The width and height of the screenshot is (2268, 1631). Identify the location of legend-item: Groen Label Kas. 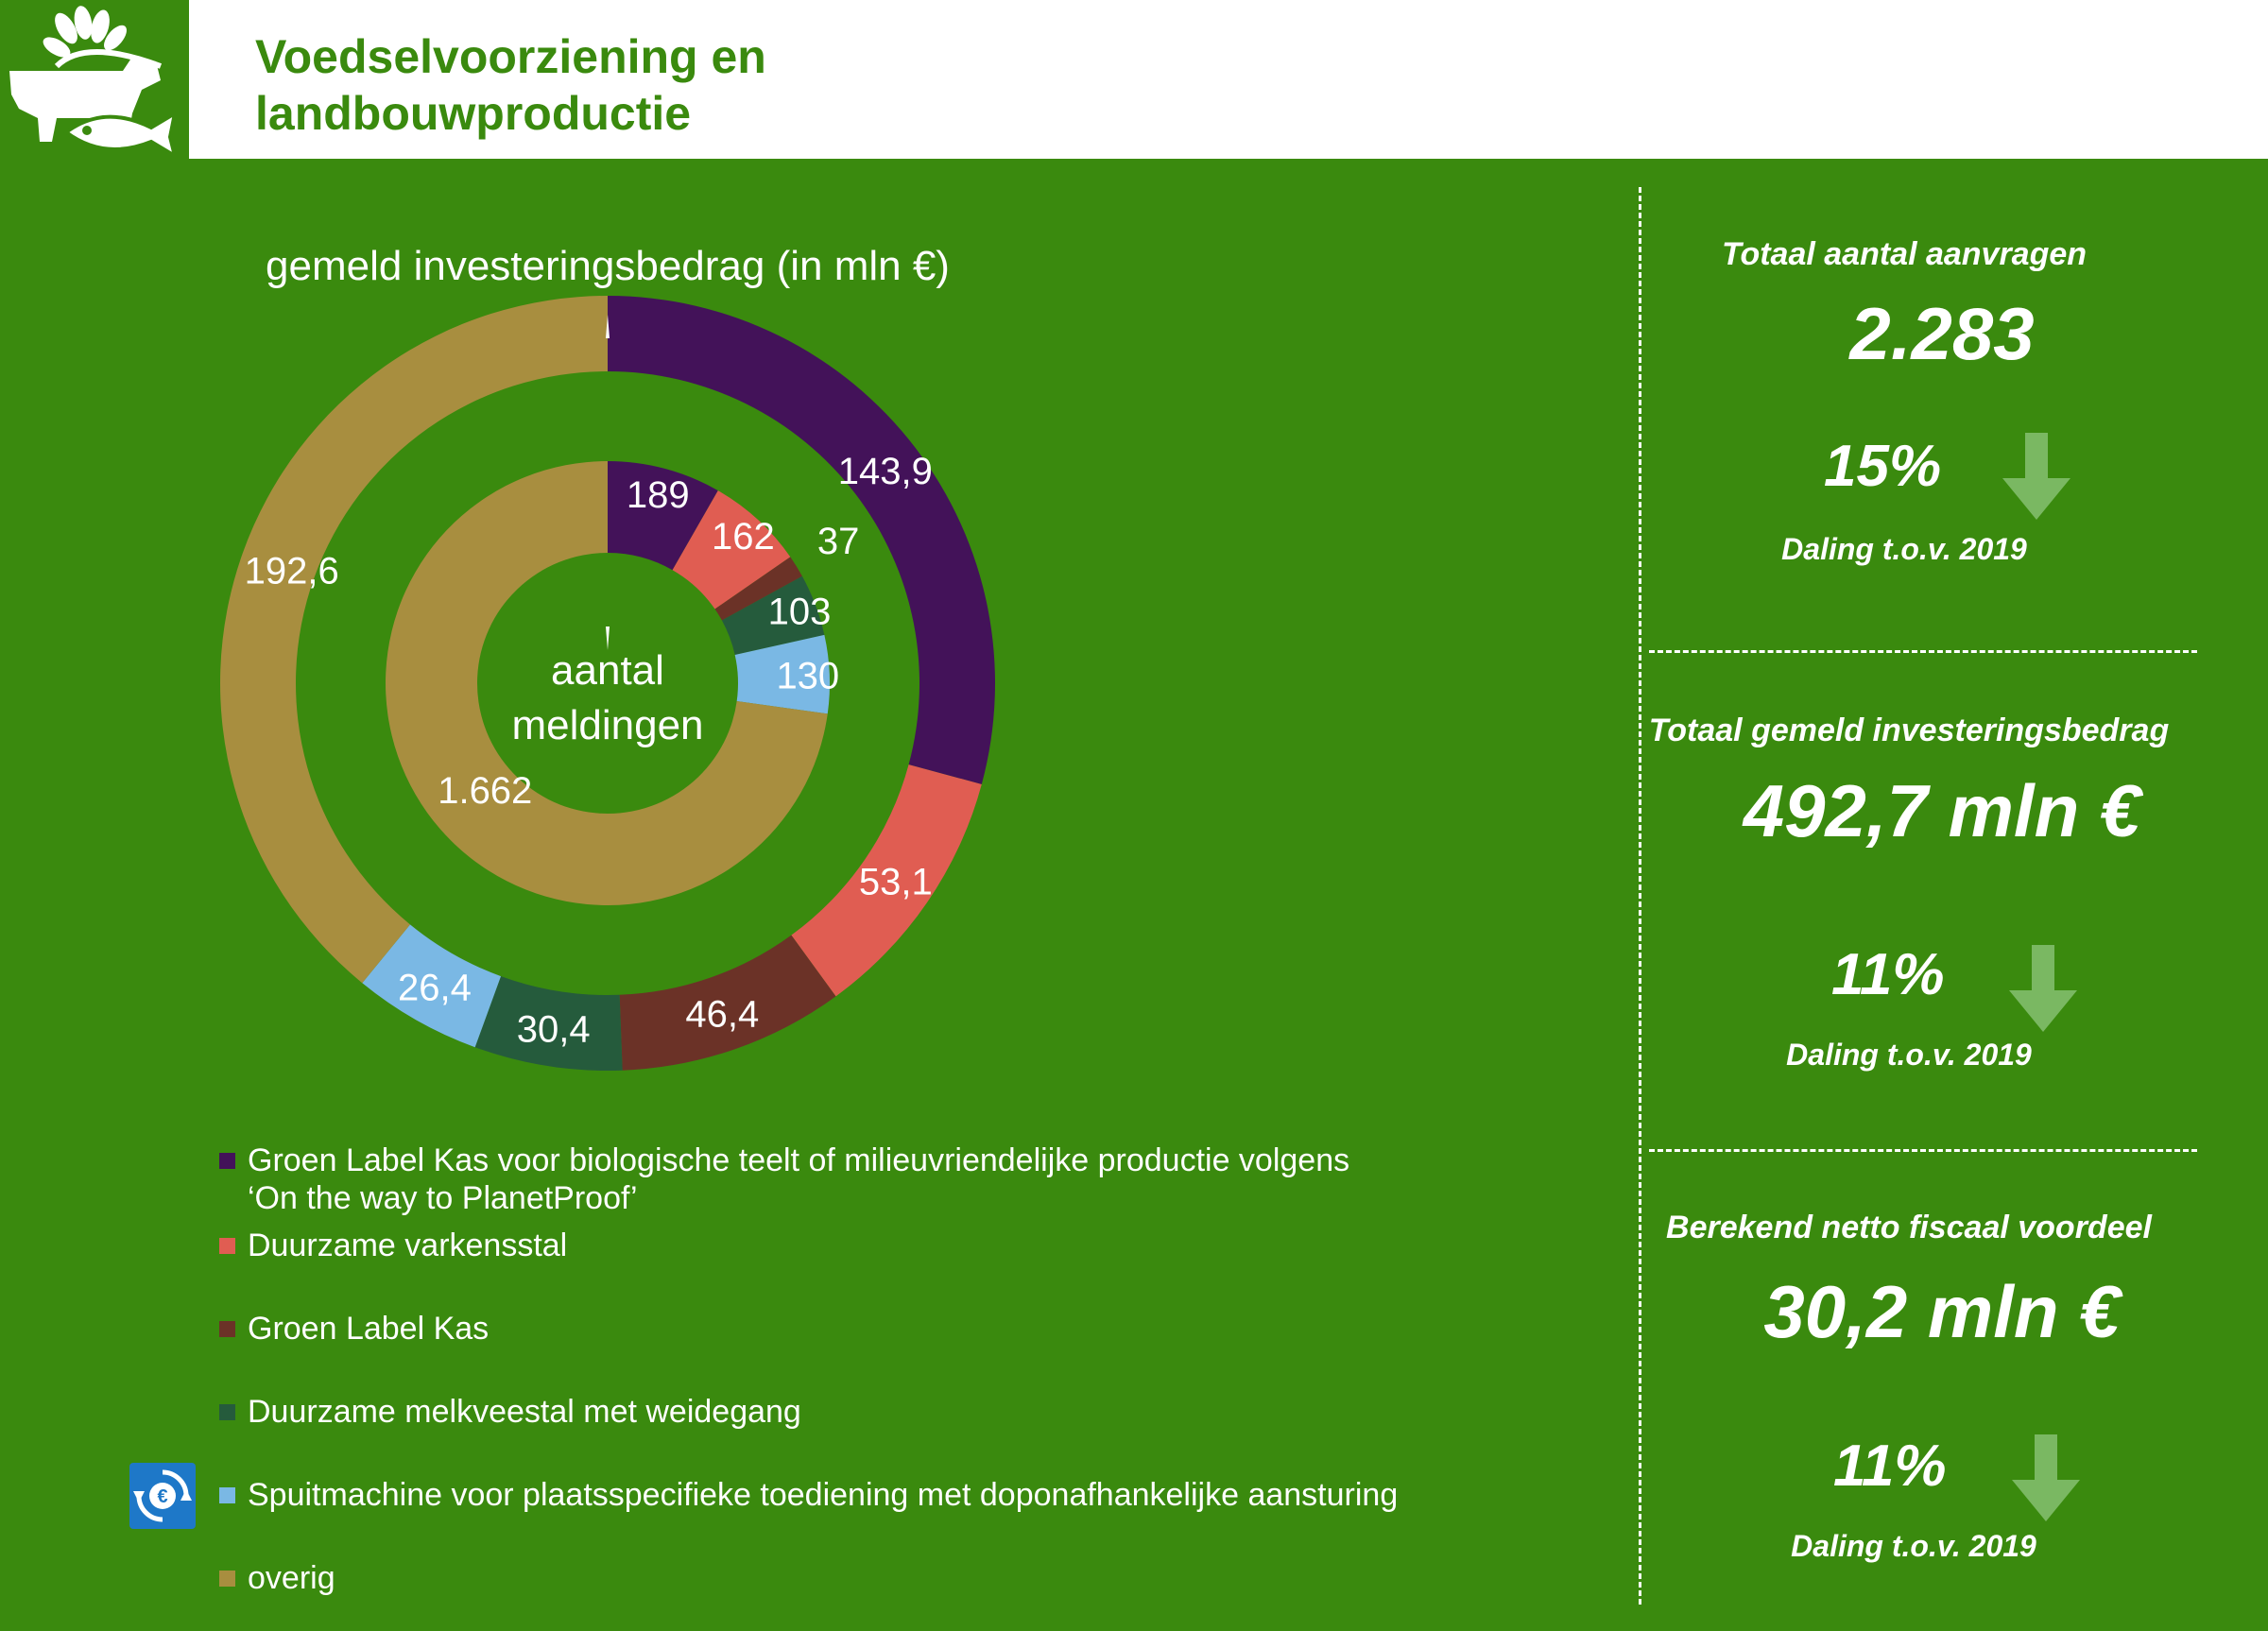
(354, 1329).